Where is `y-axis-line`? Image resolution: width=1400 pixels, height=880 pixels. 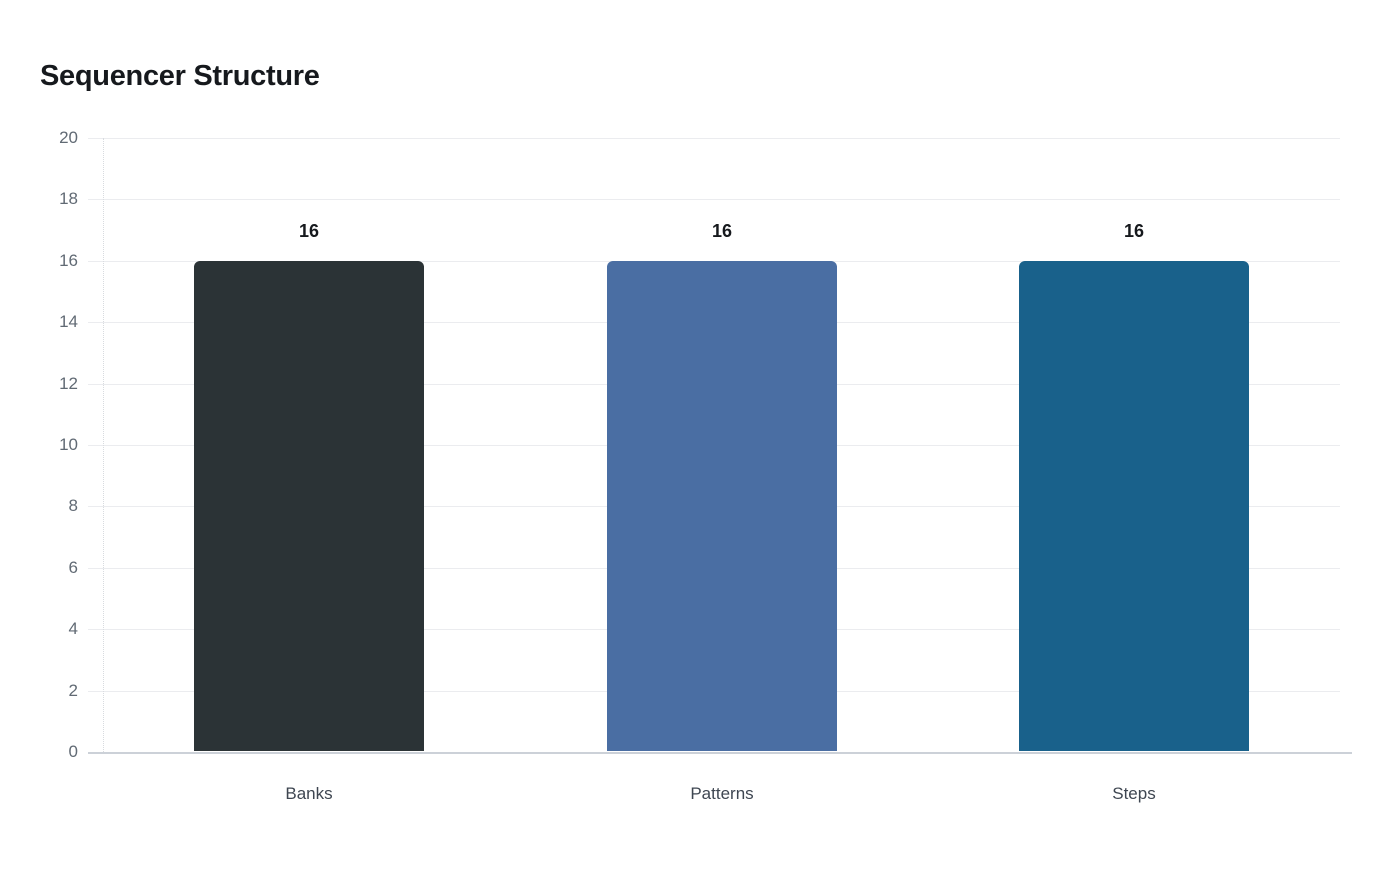
y-axis-line is located at coordinates (103, 445).